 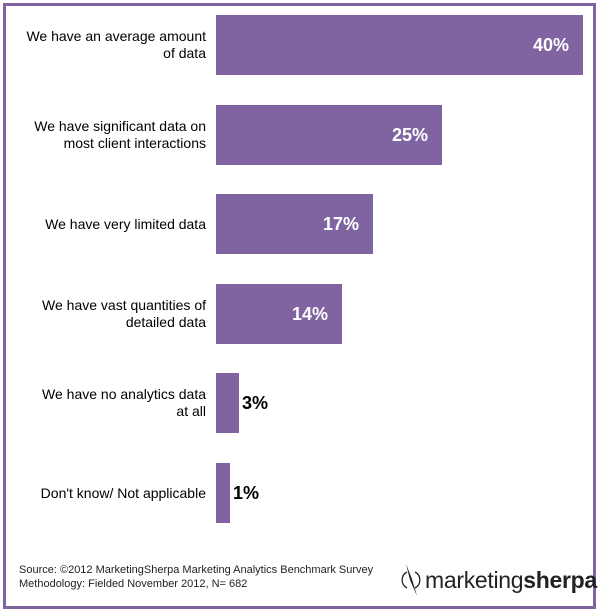 I want to click on bar-row-dont-know: Don't know/ Not applicable 1%, so click(x=300, y=493).